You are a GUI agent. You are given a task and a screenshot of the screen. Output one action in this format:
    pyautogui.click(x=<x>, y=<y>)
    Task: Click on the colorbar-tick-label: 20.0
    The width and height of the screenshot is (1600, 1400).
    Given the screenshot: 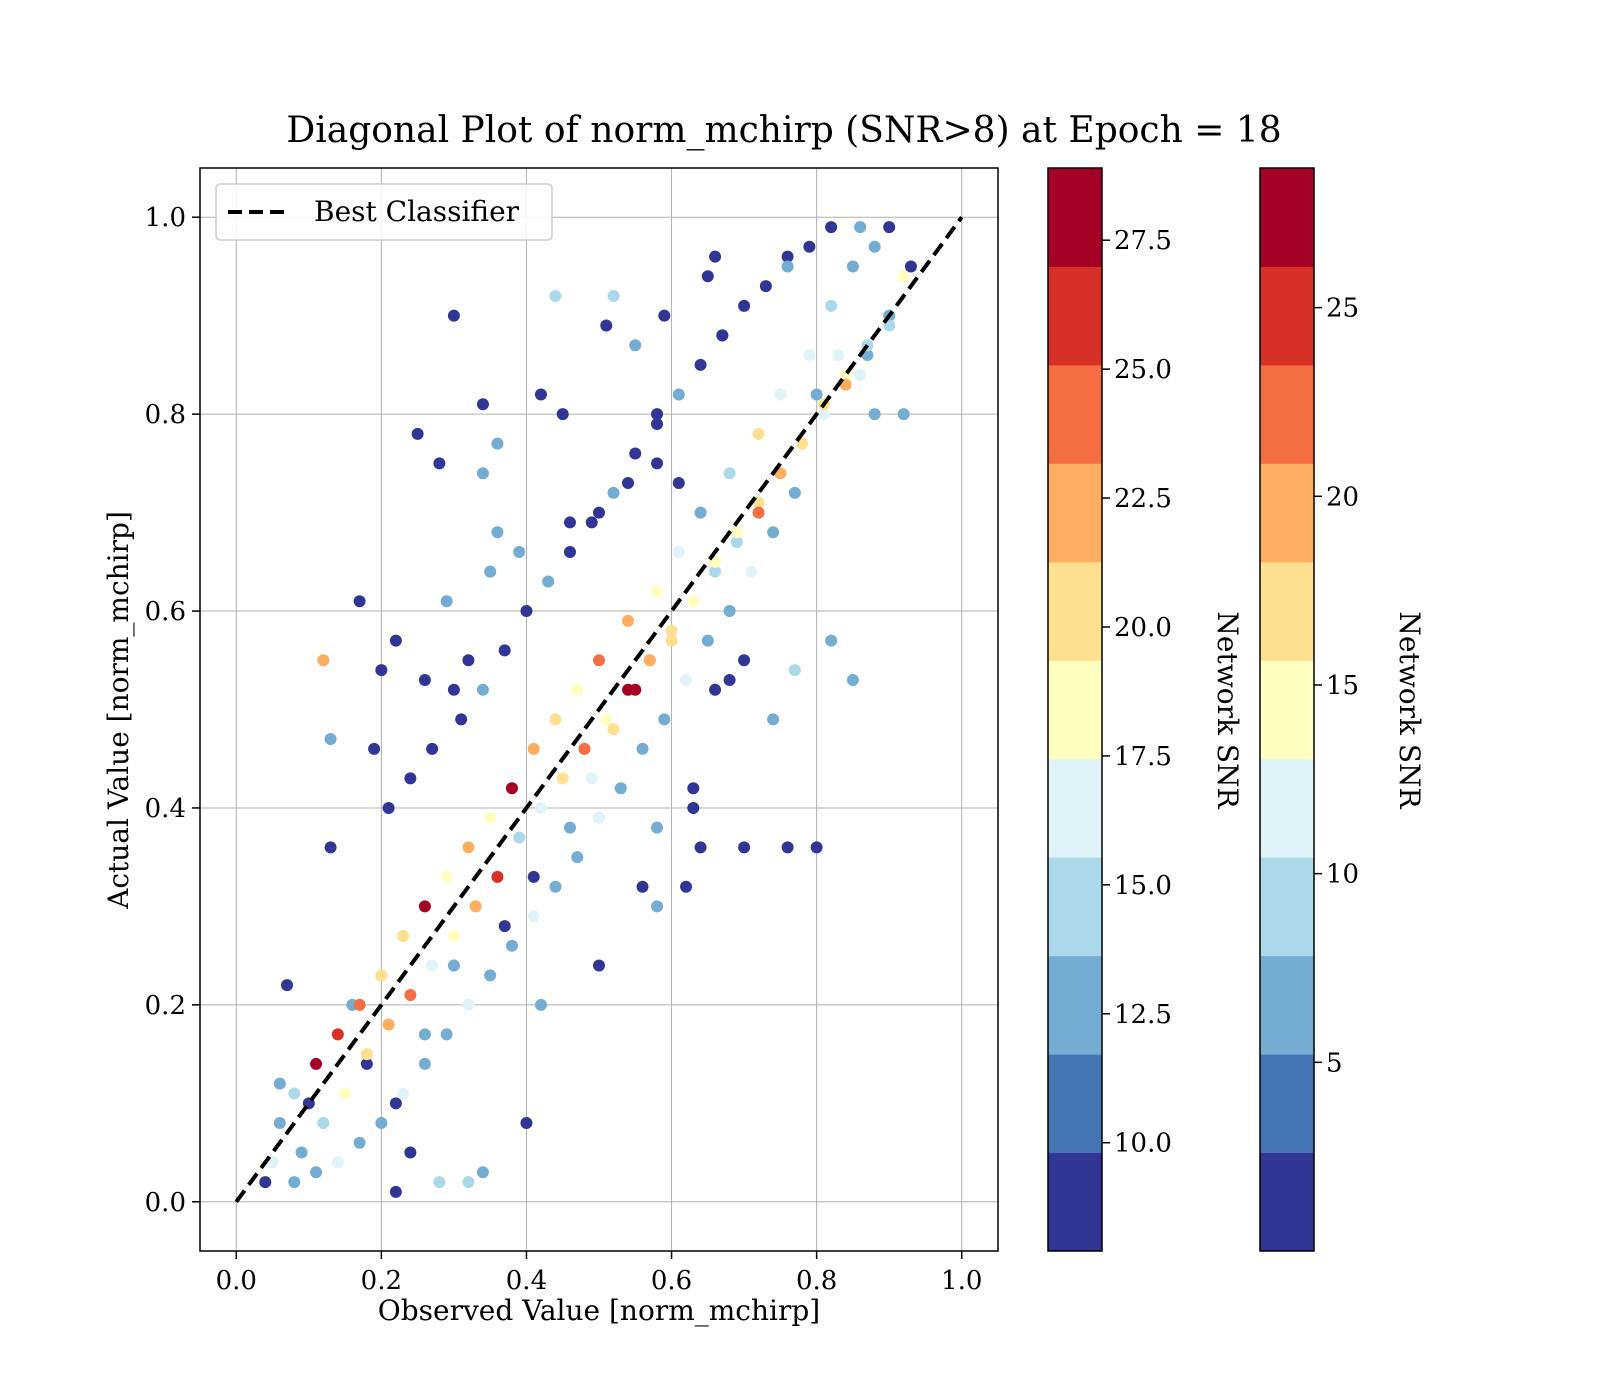 What is the action you would take?
    pyautogui.click(x=1143, y=628)
    